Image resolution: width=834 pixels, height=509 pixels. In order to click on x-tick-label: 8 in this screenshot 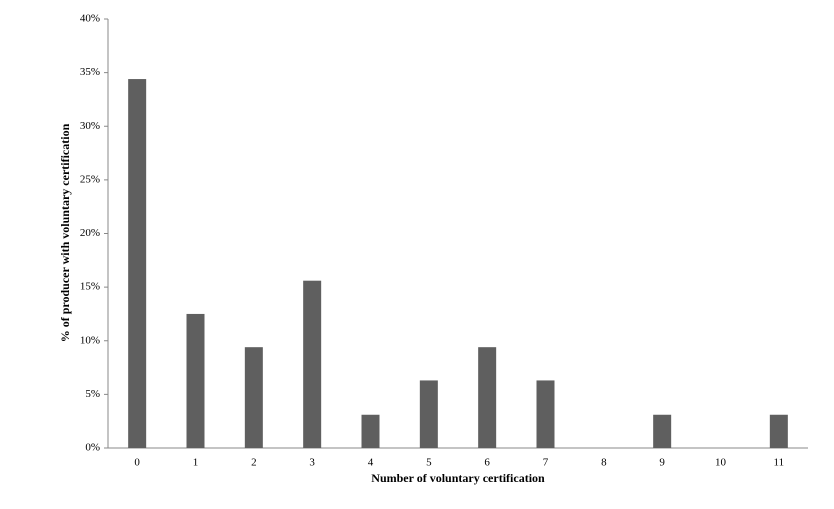, I will do `click(604, 463)`.